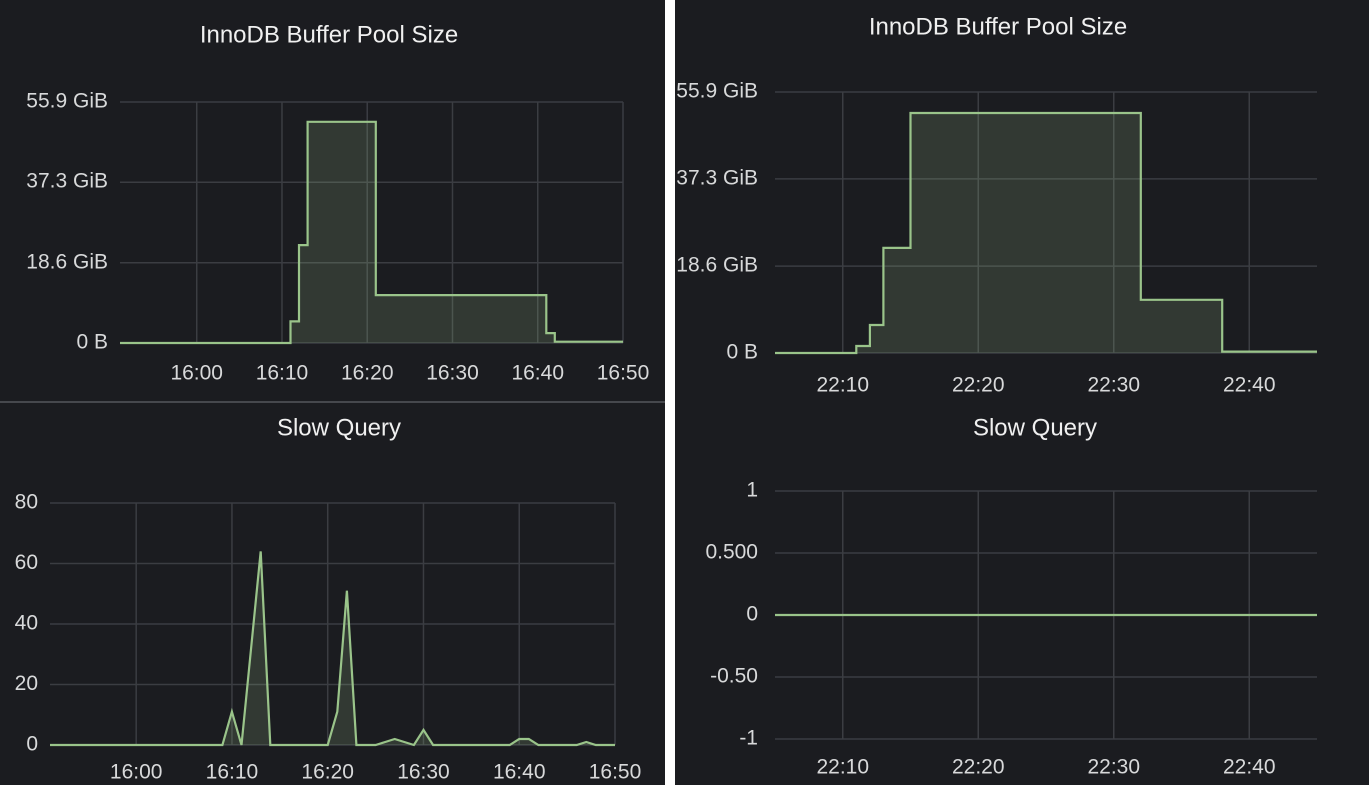 The width and height of the screenshot is (1369, 785). Describe the element at coordinates (26, 683) in the screenshot. I see `y-tick-label: 20` at that location.